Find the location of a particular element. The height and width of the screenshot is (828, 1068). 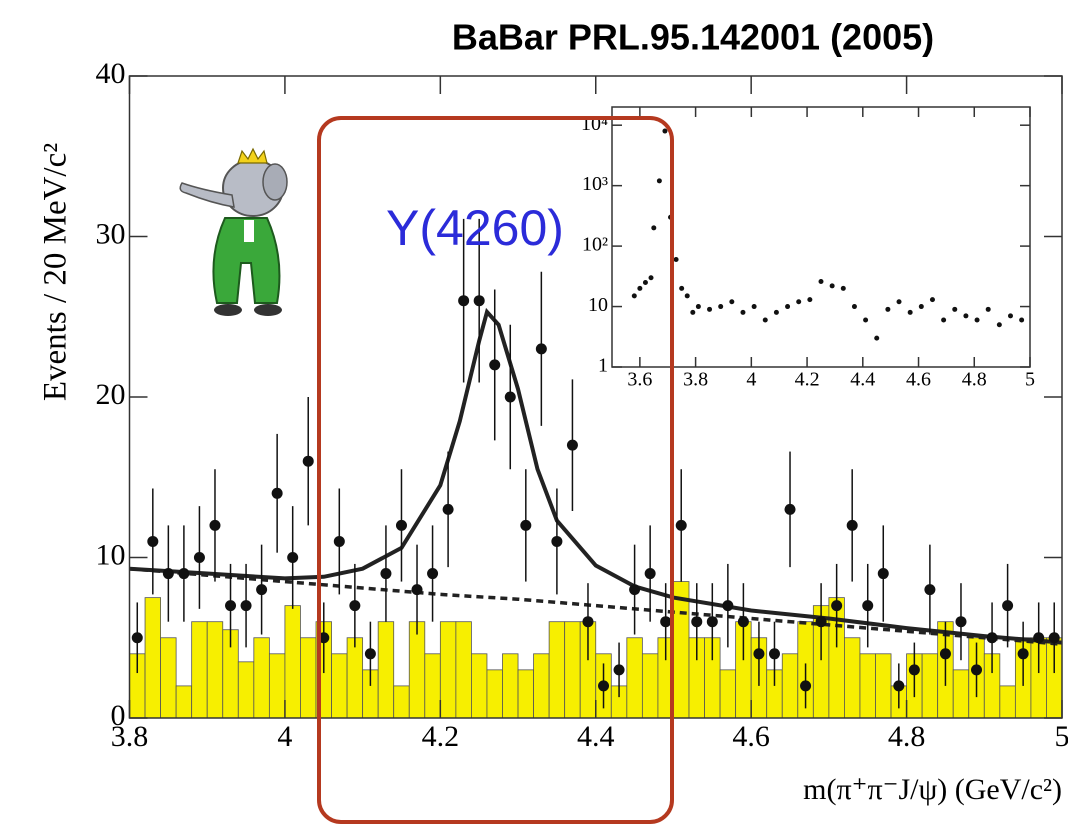

mascot-shoe is located at coordinates (268, 310).